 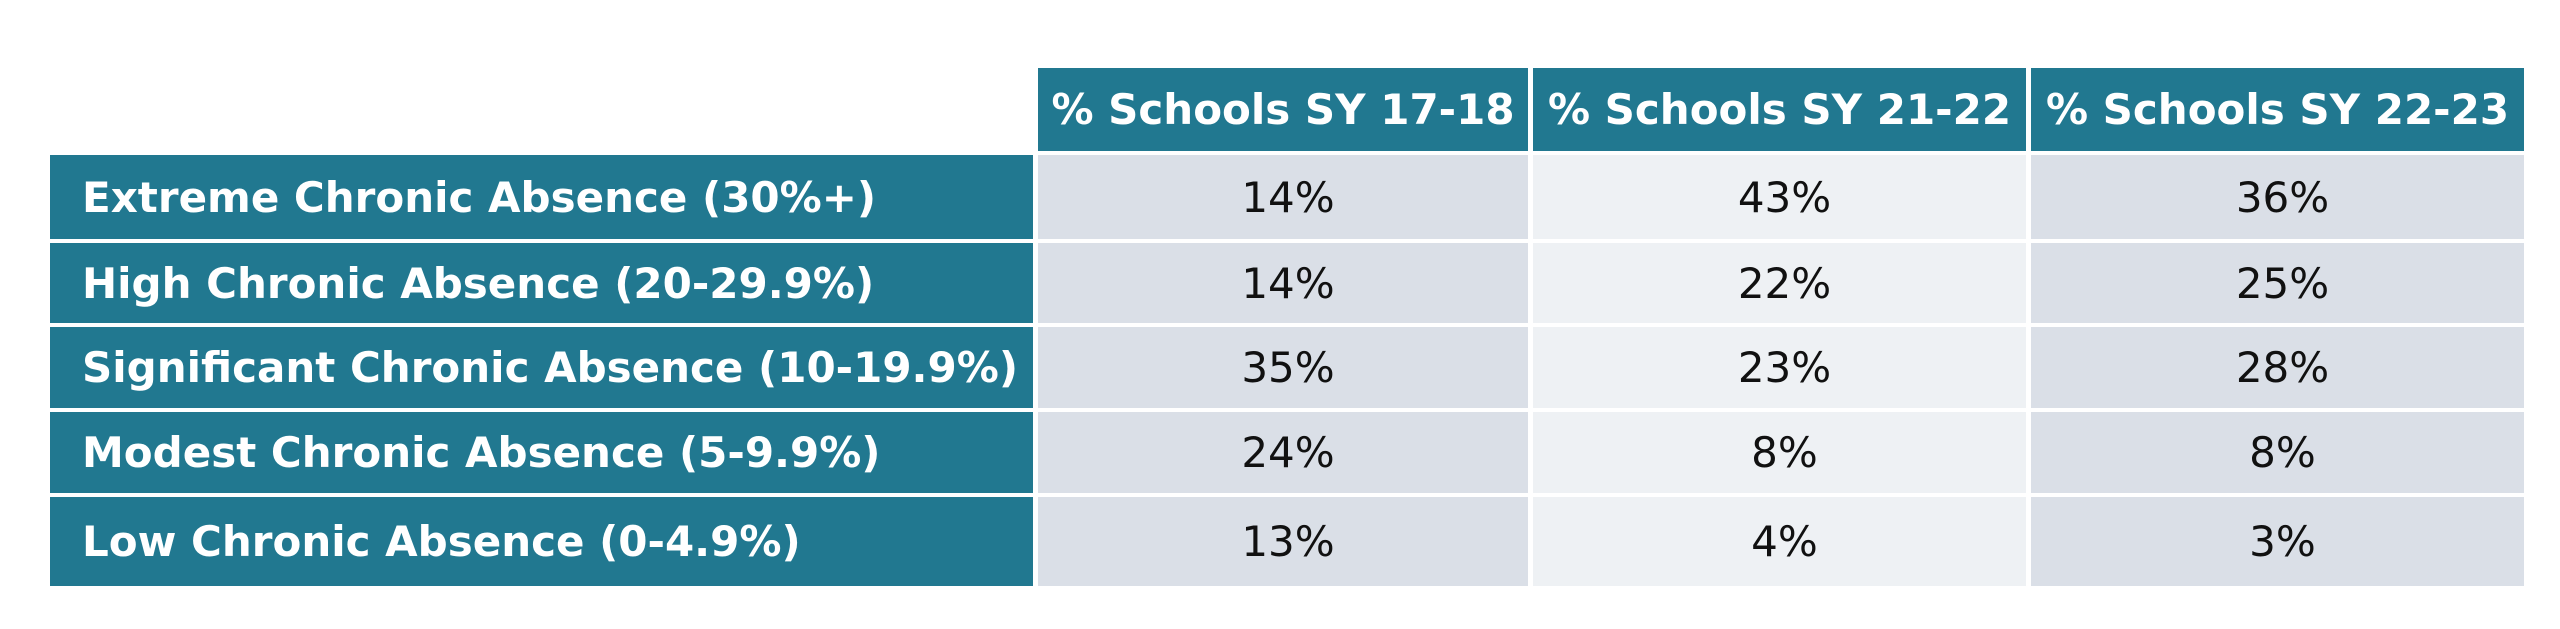 I want to click on table-cell: 36%, so click(x=2277, y=197).